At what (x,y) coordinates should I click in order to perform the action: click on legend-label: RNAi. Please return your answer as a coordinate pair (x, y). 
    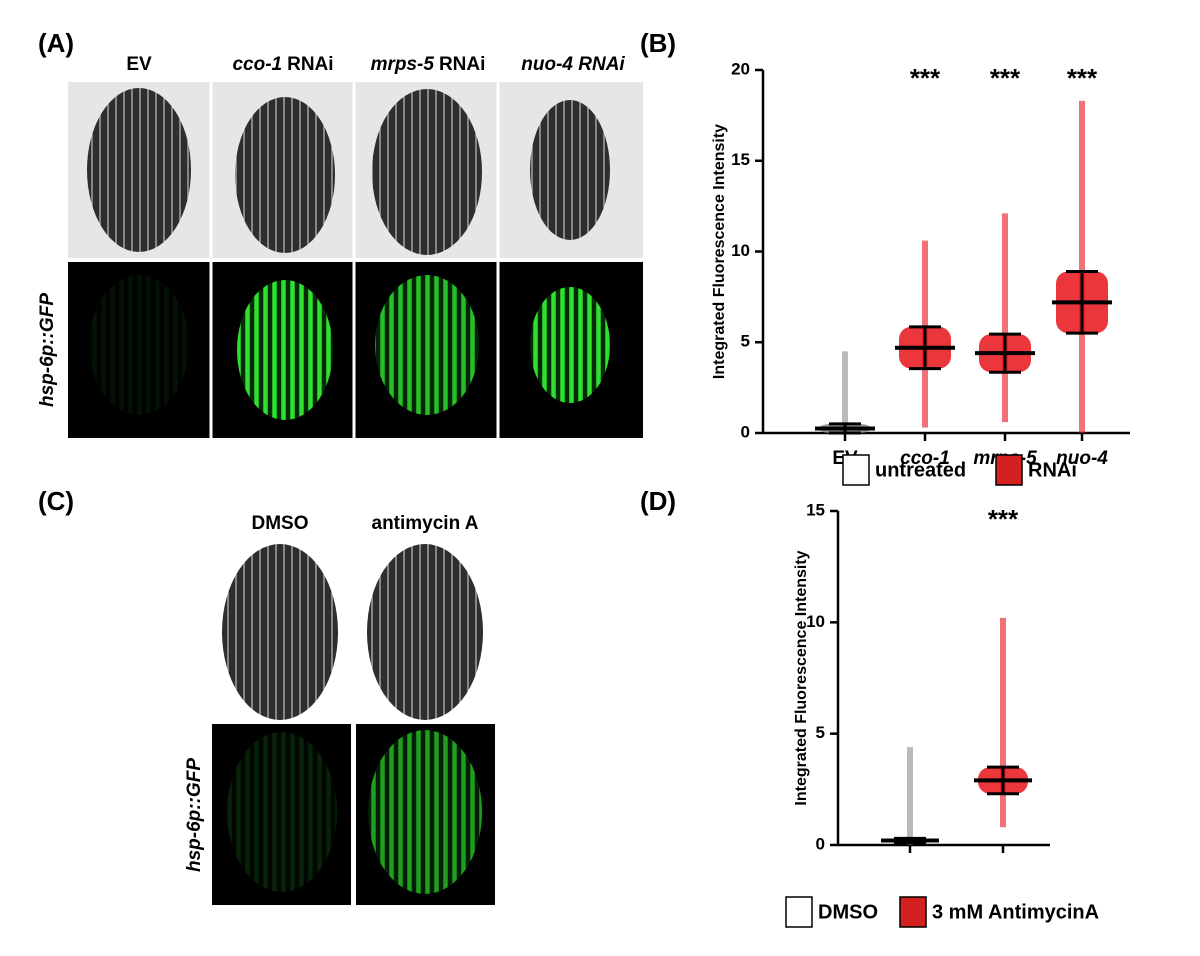
    Looking at the image, I should click on (1052, 470).